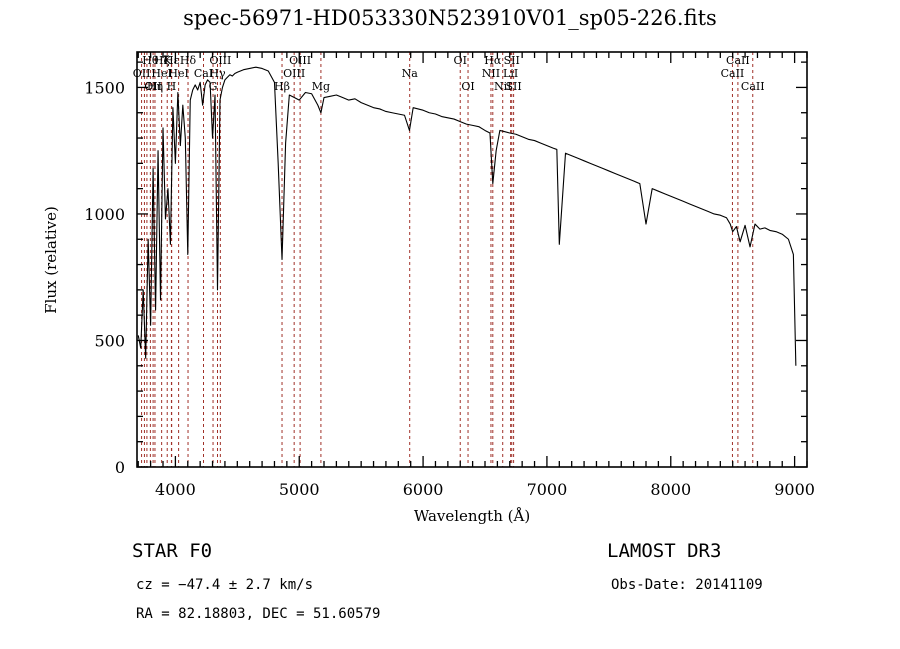 Image resolution: width=900 pixels, height=649 pixels. I want to click on x-tick-label: 6000, so click(423, 489).